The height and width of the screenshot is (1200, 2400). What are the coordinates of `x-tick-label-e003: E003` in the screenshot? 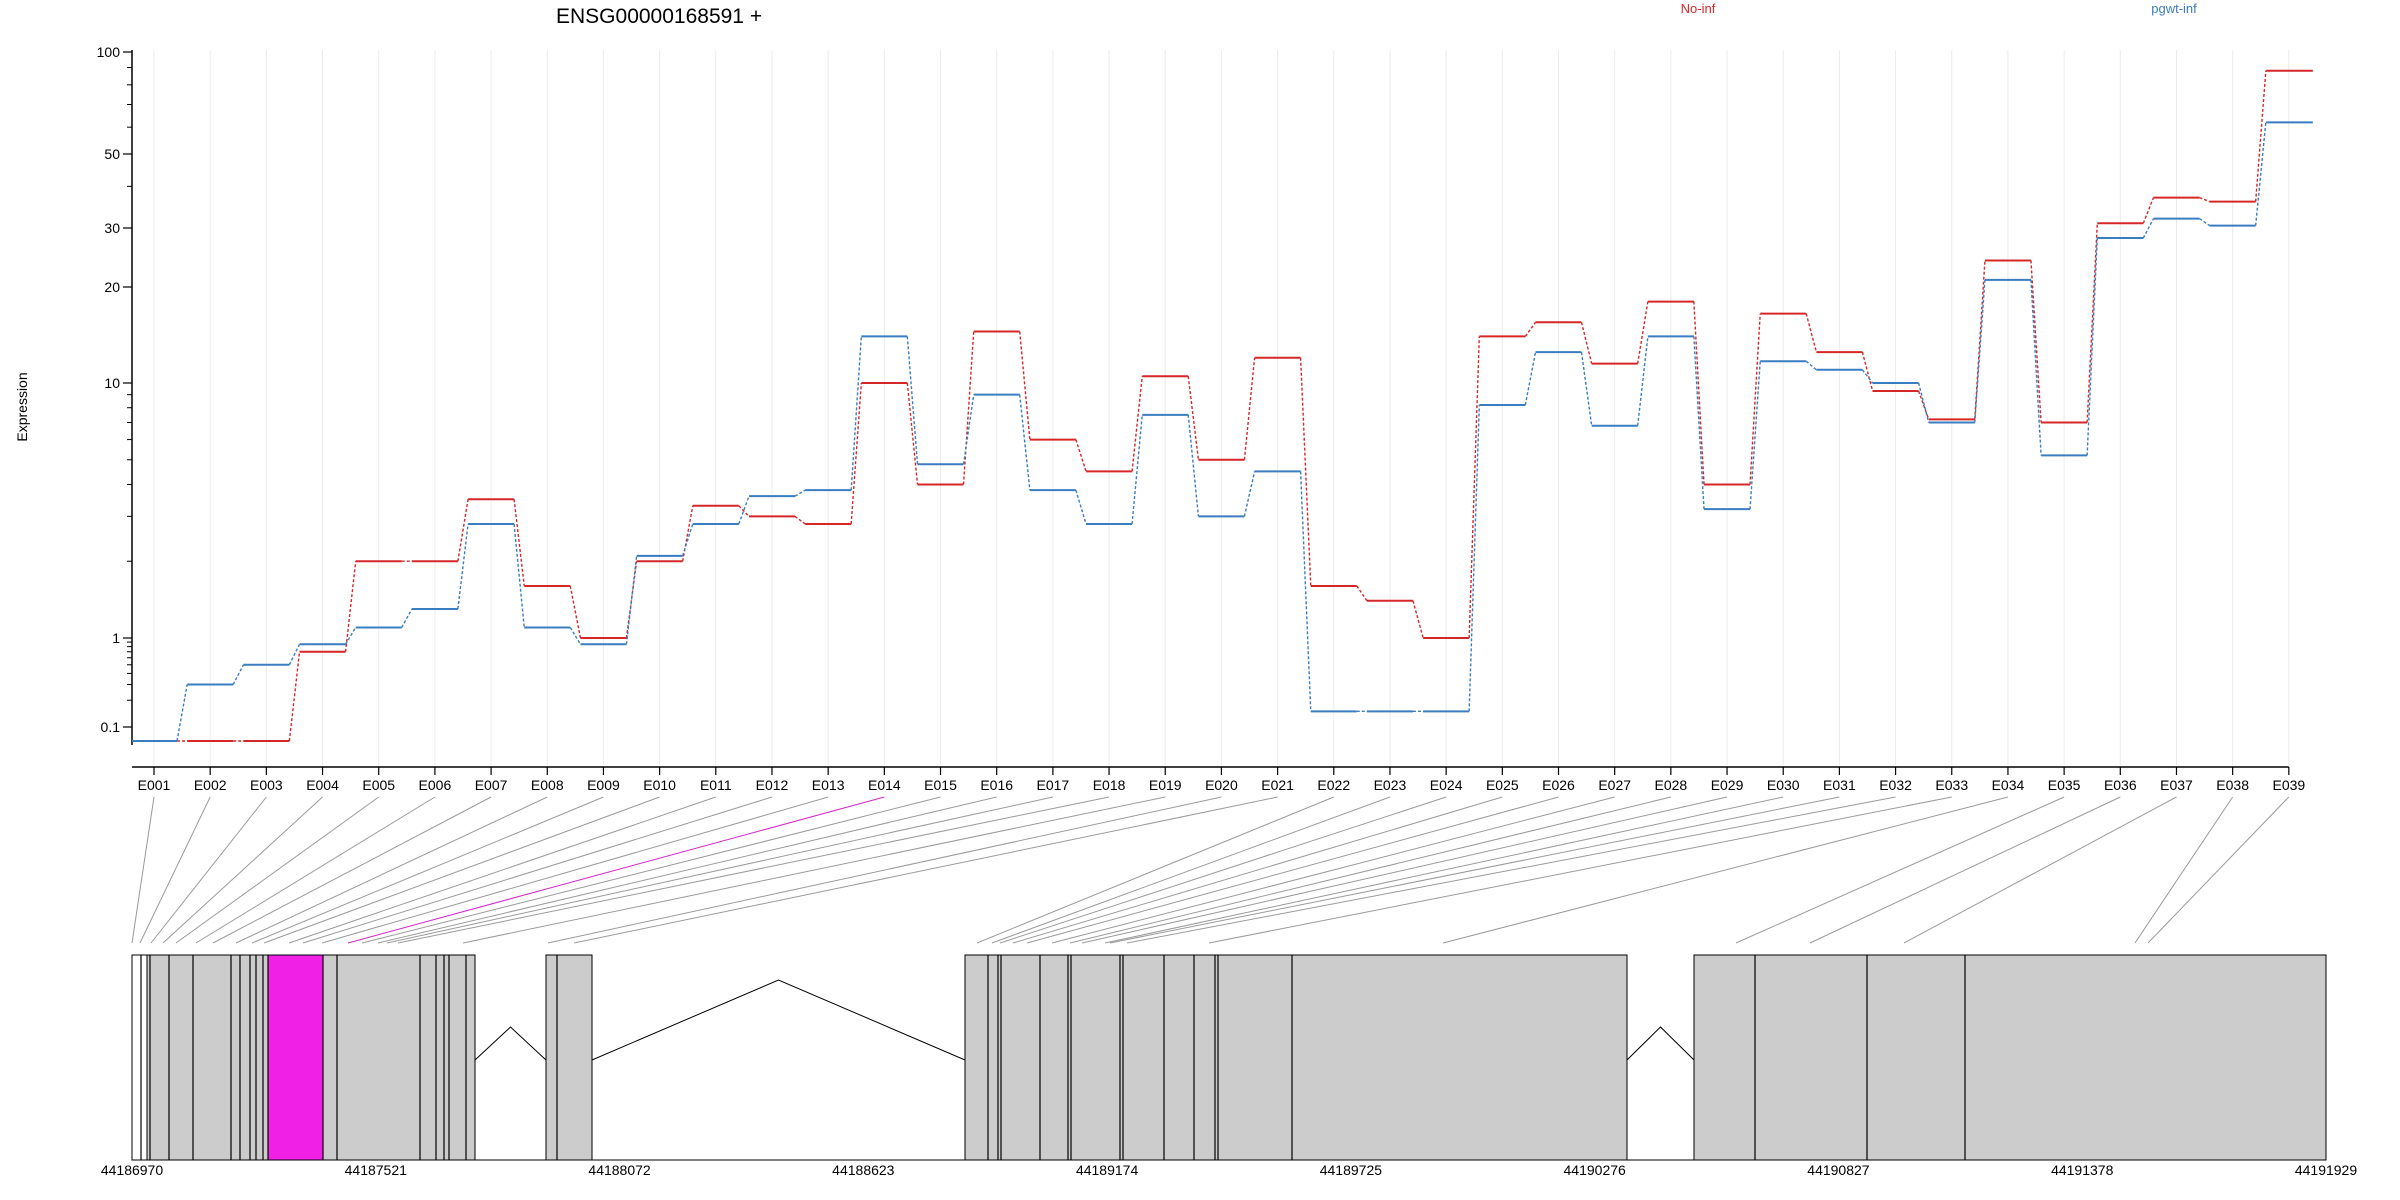 It's located at (266, 785).